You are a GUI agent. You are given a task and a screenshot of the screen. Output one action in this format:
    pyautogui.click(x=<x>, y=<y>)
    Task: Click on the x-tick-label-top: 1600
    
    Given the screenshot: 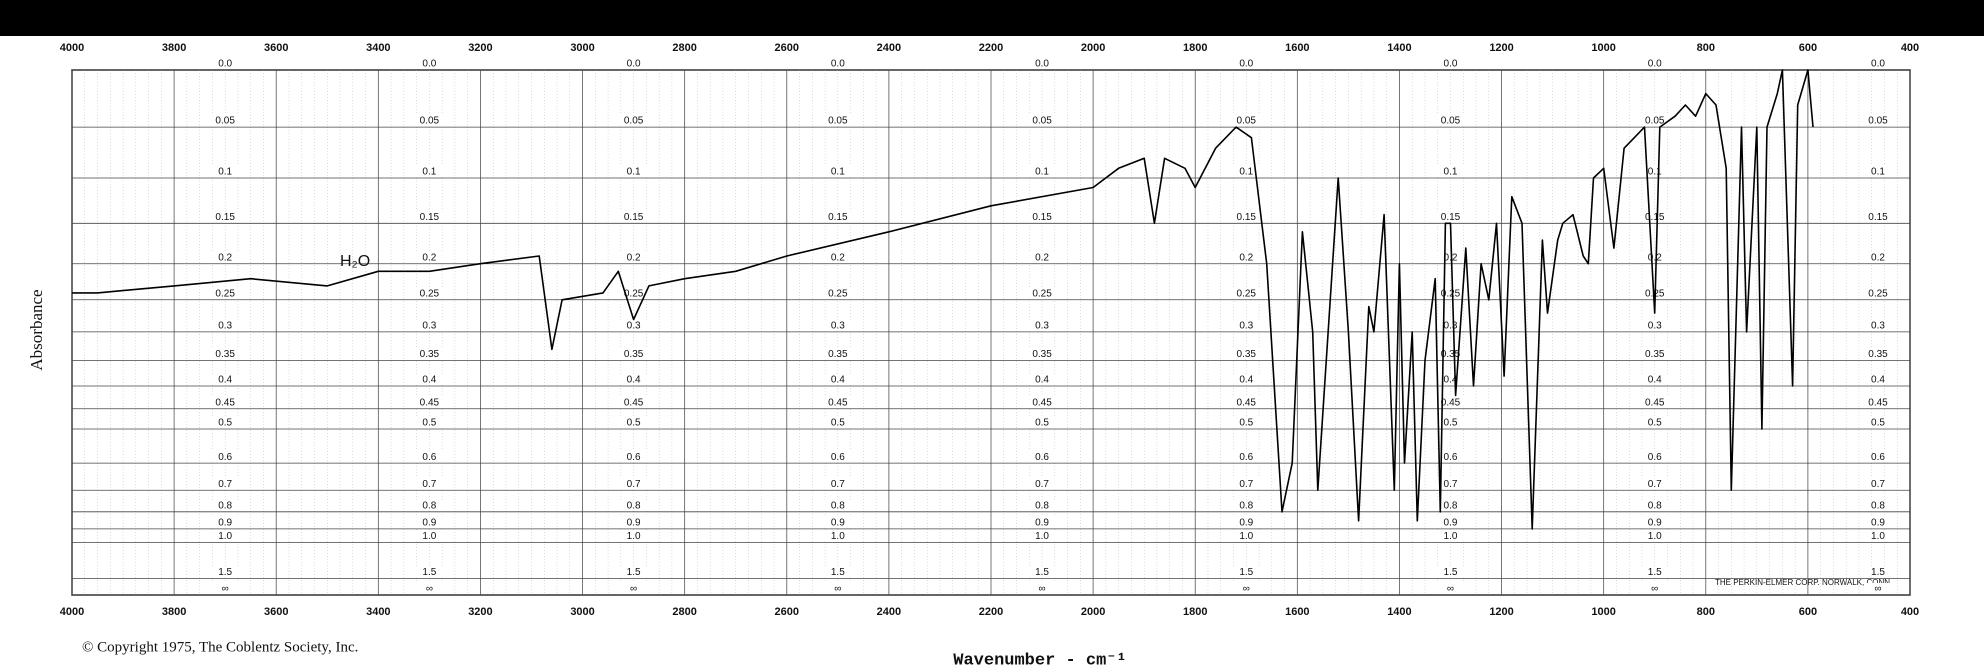 What is the action you would take?
    pyautogui.click(x=1297, y=48)
    